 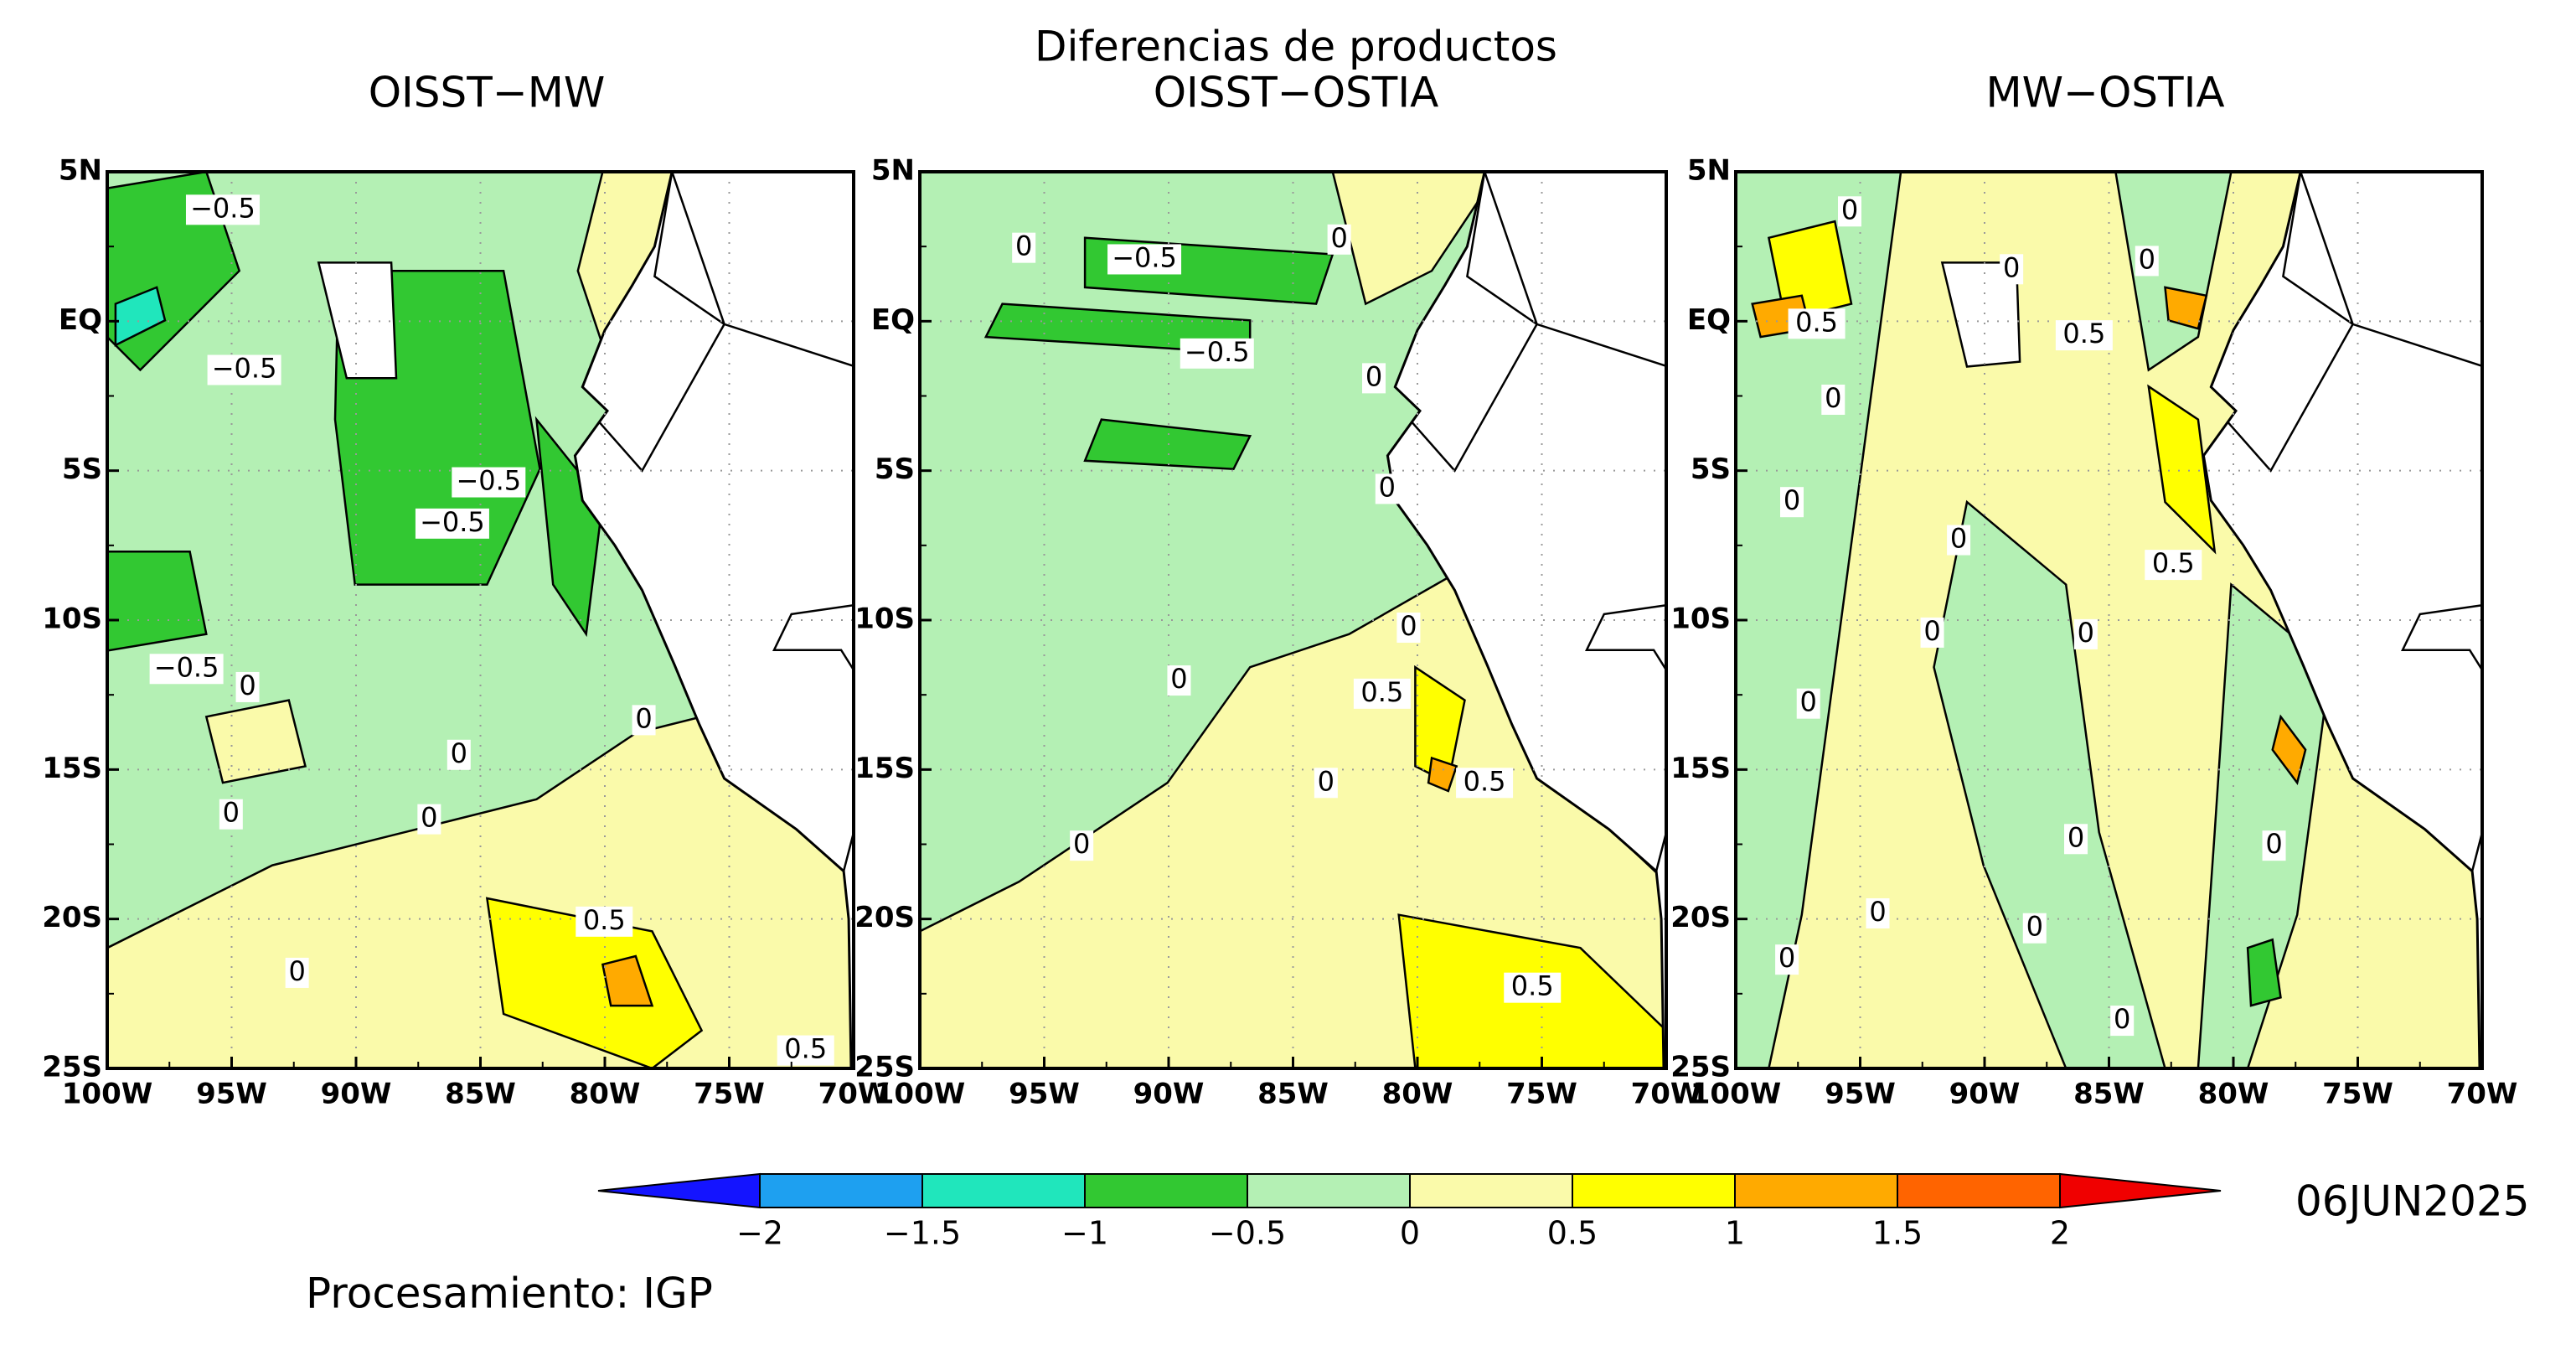 What do you see at coordinates (759, 1233) in the screenshot?
I see `colorbar-label: −2` at bounding box center [759, 1233].